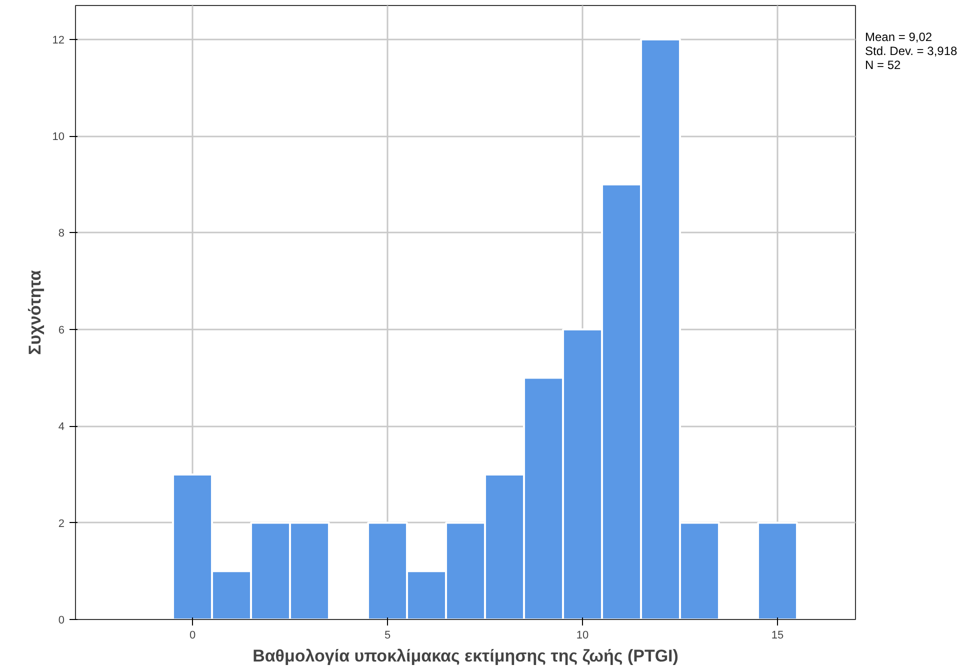 The width and height of the screenshot is (980, 668). I want to click on x-tick-label: 5, so click(387, 636).